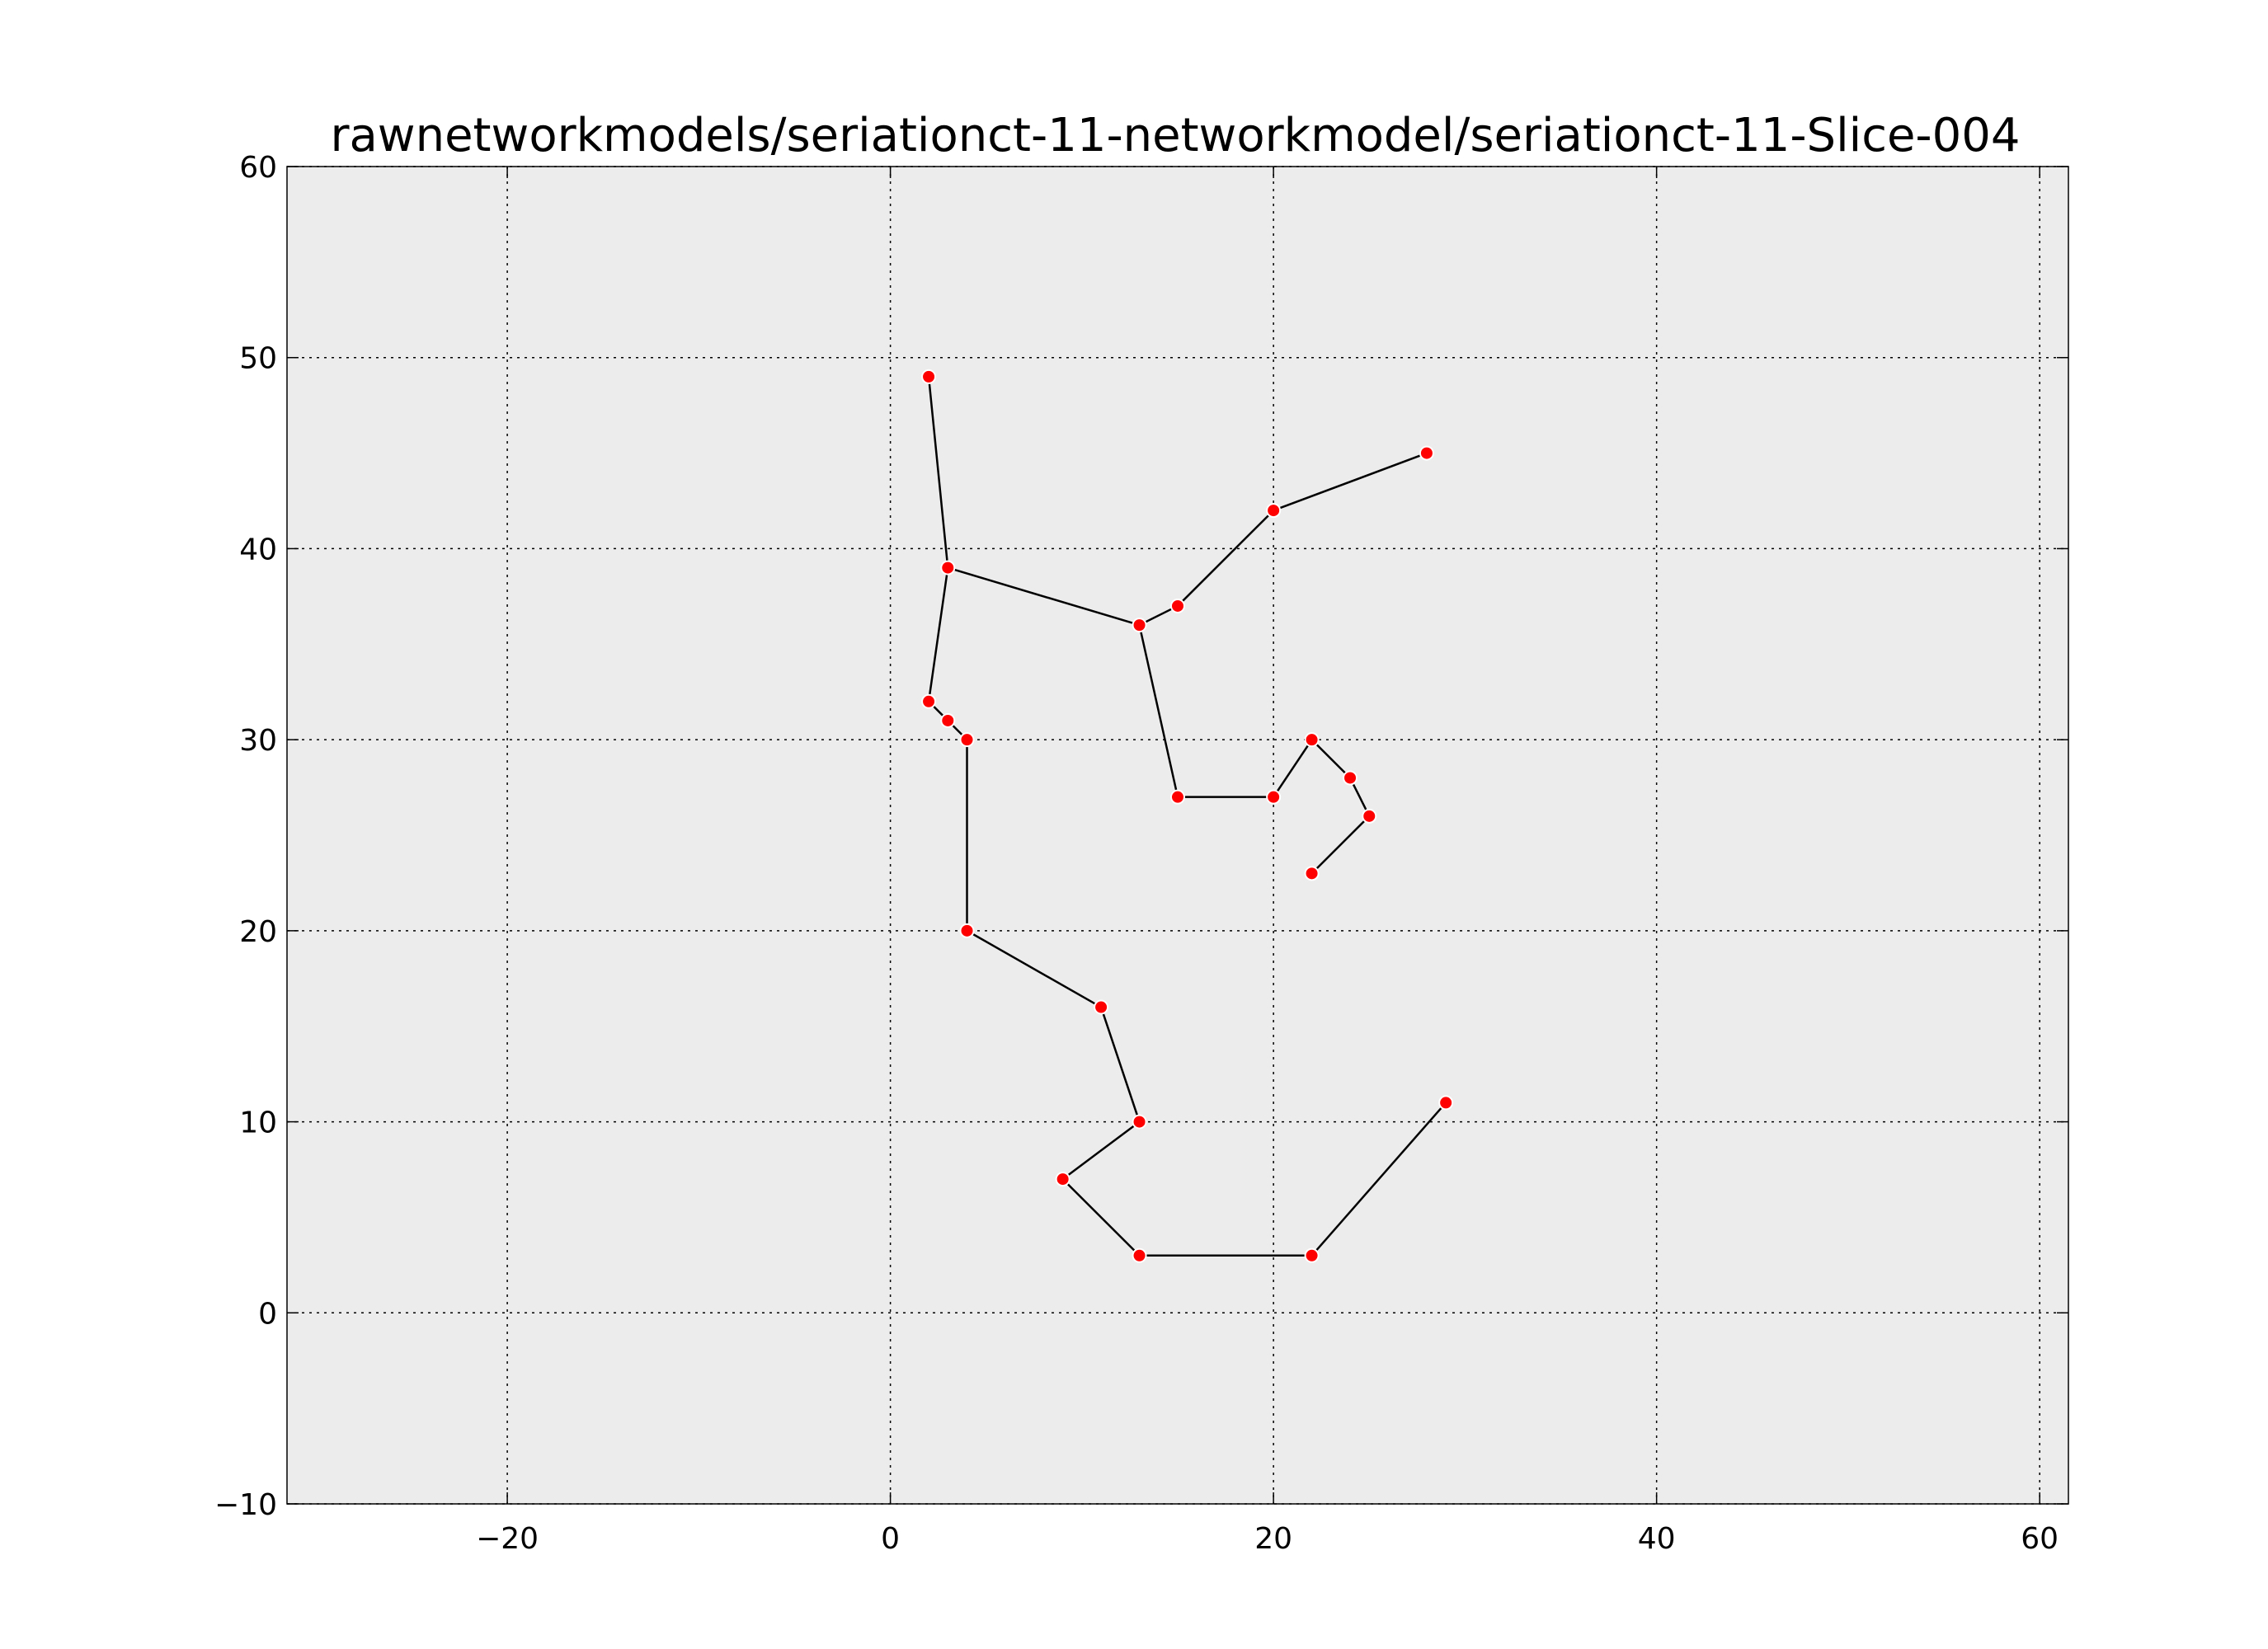 The image size is (2268, 1649). Describe the element at coordinates (890, 1539) in the screenshot. I see `x-tick-label: 0` at that location.